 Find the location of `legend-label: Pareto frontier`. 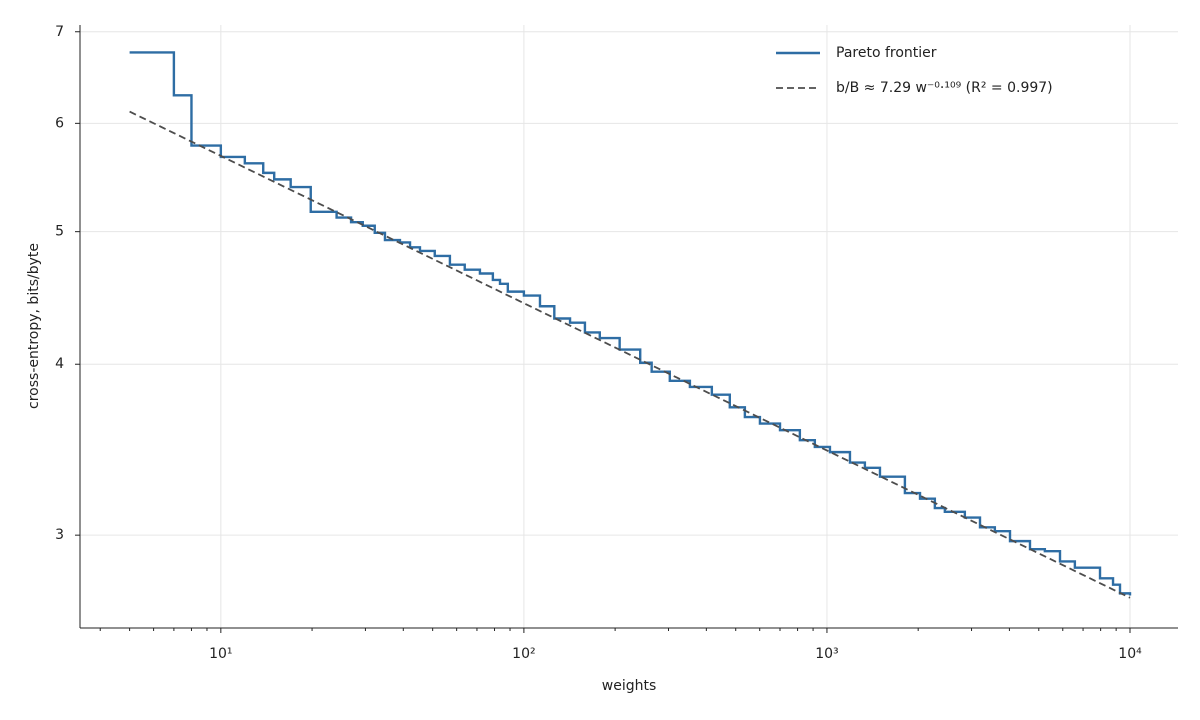

legend-label: Pareto frontier is located at coordinates (886, 53).